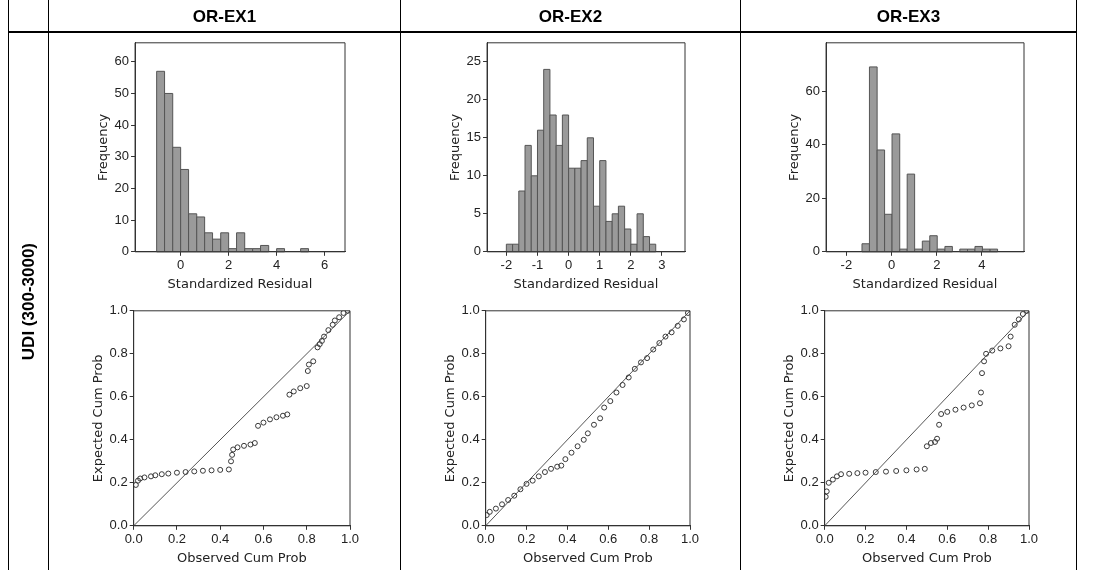  I want to click on y-tick-label: 30, so click(121, 156).